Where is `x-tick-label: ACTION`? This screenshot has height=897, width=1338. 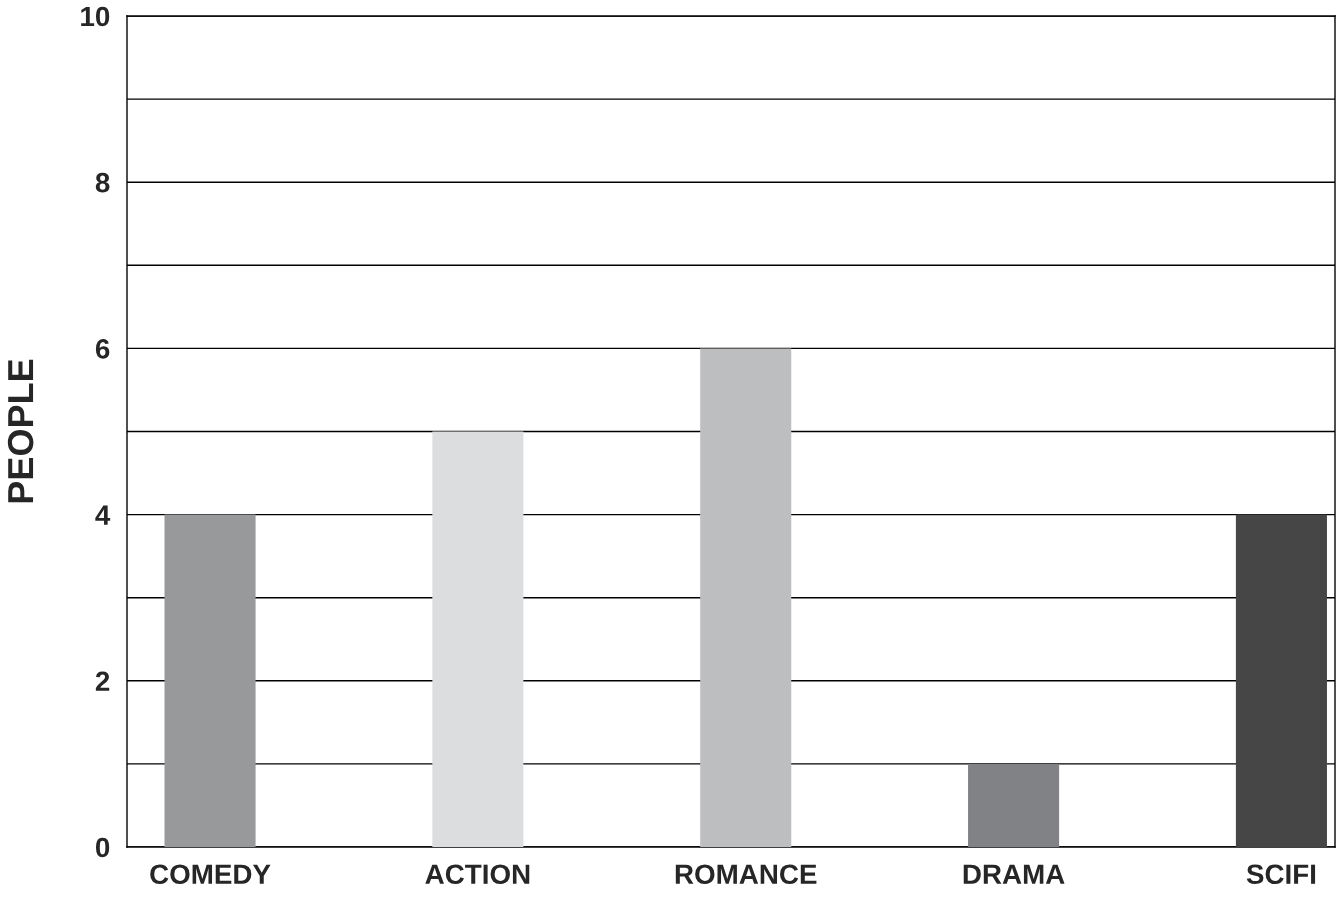
x-tick-label: ACTION is located at coordinates (477, 874).